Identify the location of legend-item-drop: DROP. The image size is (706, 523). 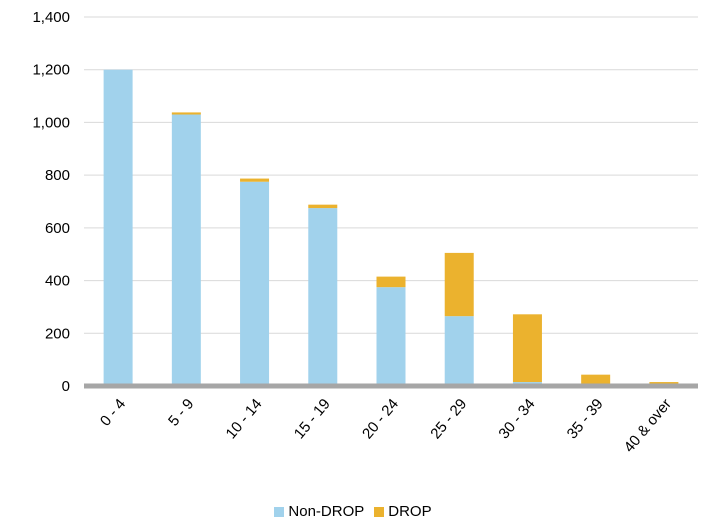
(403, 511).